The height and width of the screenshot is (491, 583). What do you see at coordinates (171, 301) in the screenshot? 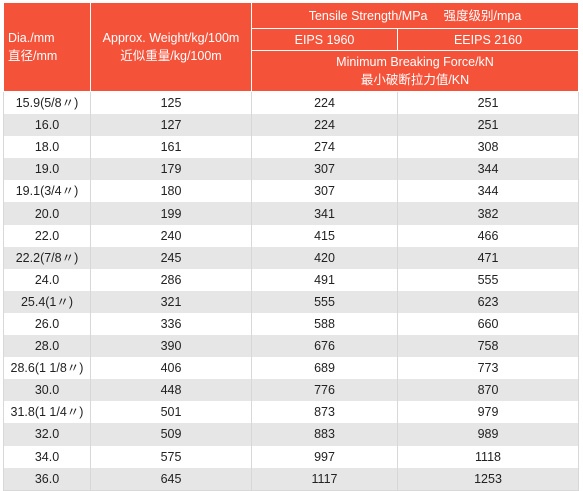
I see `cell-weight: 321` at bounding box center [171, 301].